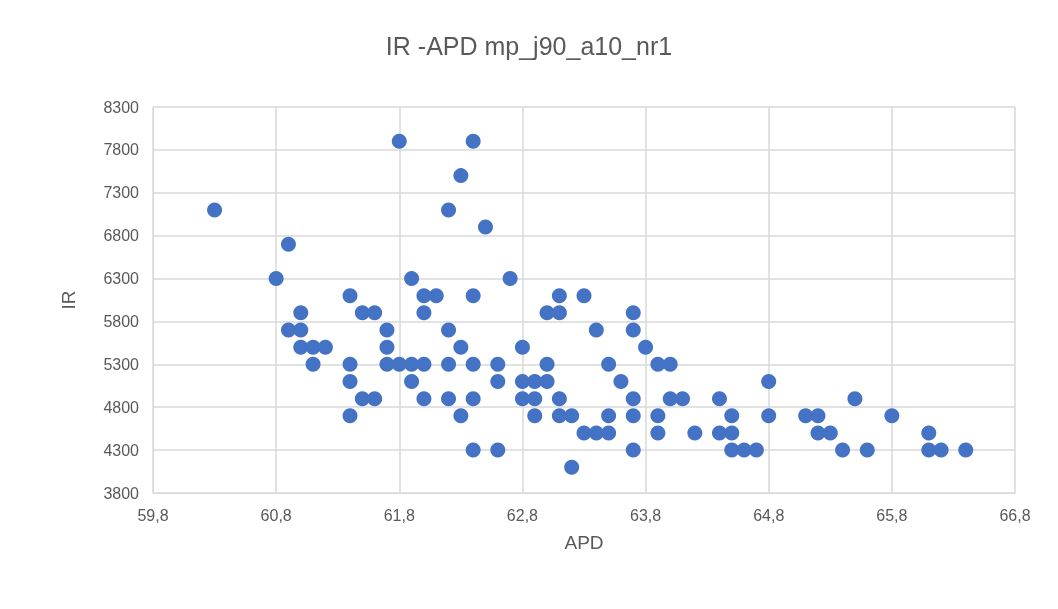 Image resolution: width=1058 pixels, height=609 pixels. I want to click on x-tick-label: 63,8, so click(646, 515).